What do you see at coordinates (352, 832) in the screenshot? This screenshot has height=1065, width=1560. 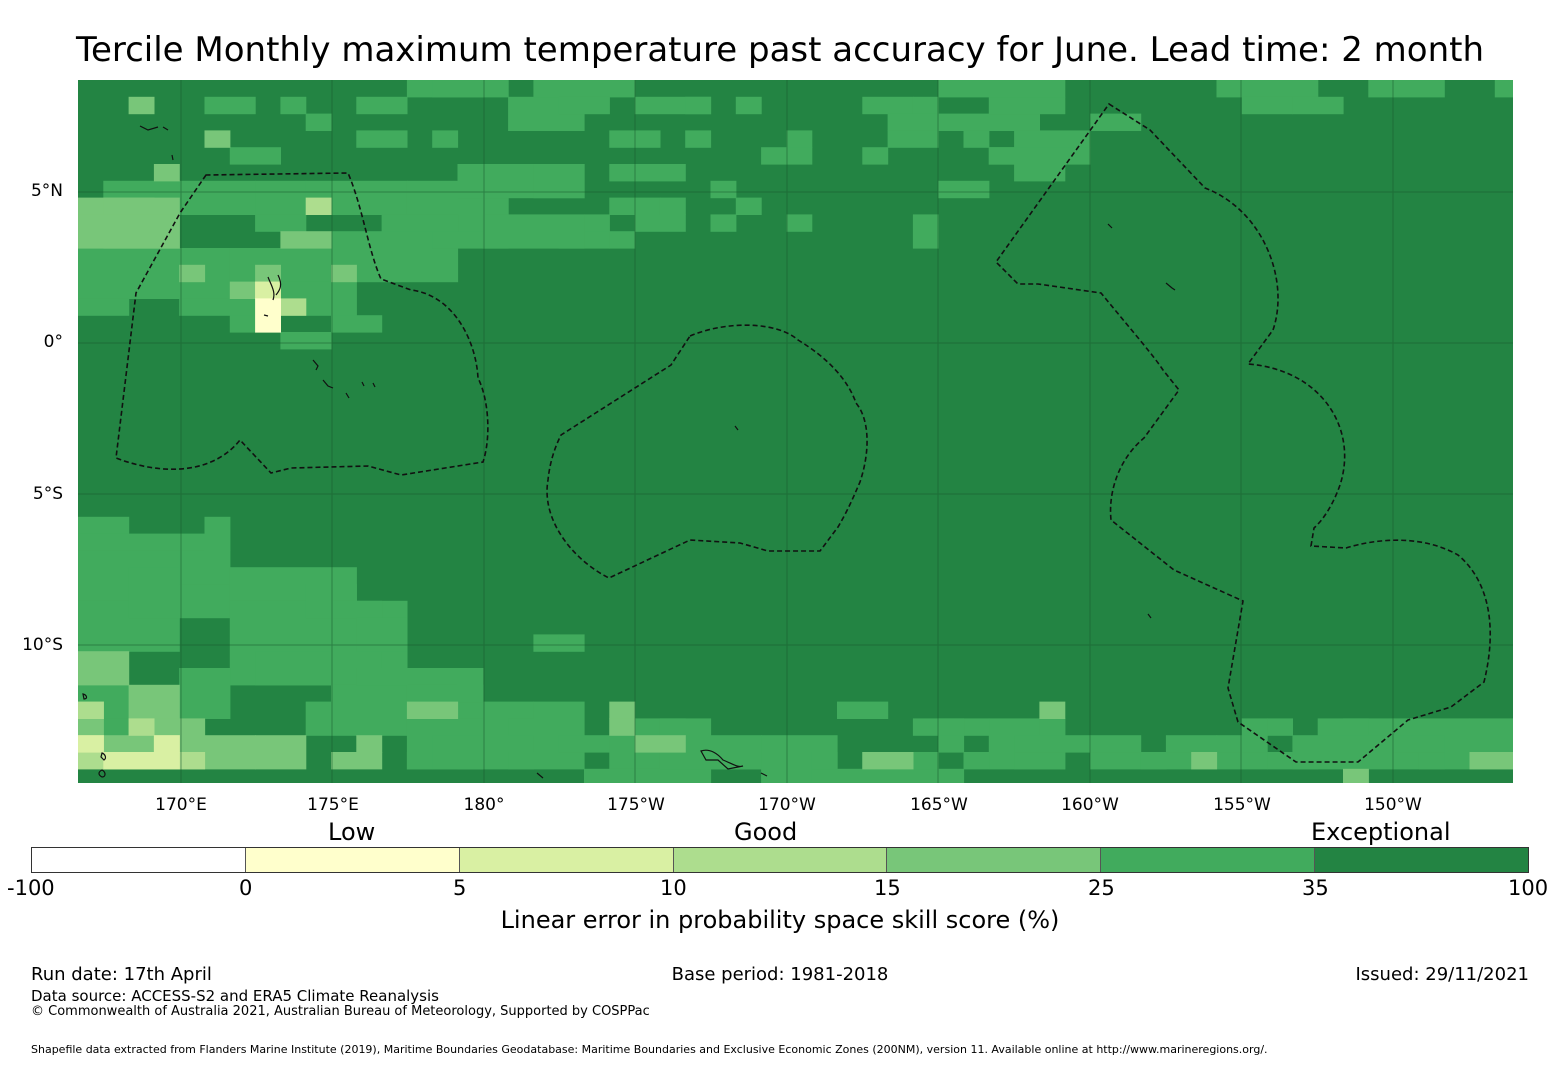 I see `colorbar-category-low: Low` at bounding box center [352, 832].